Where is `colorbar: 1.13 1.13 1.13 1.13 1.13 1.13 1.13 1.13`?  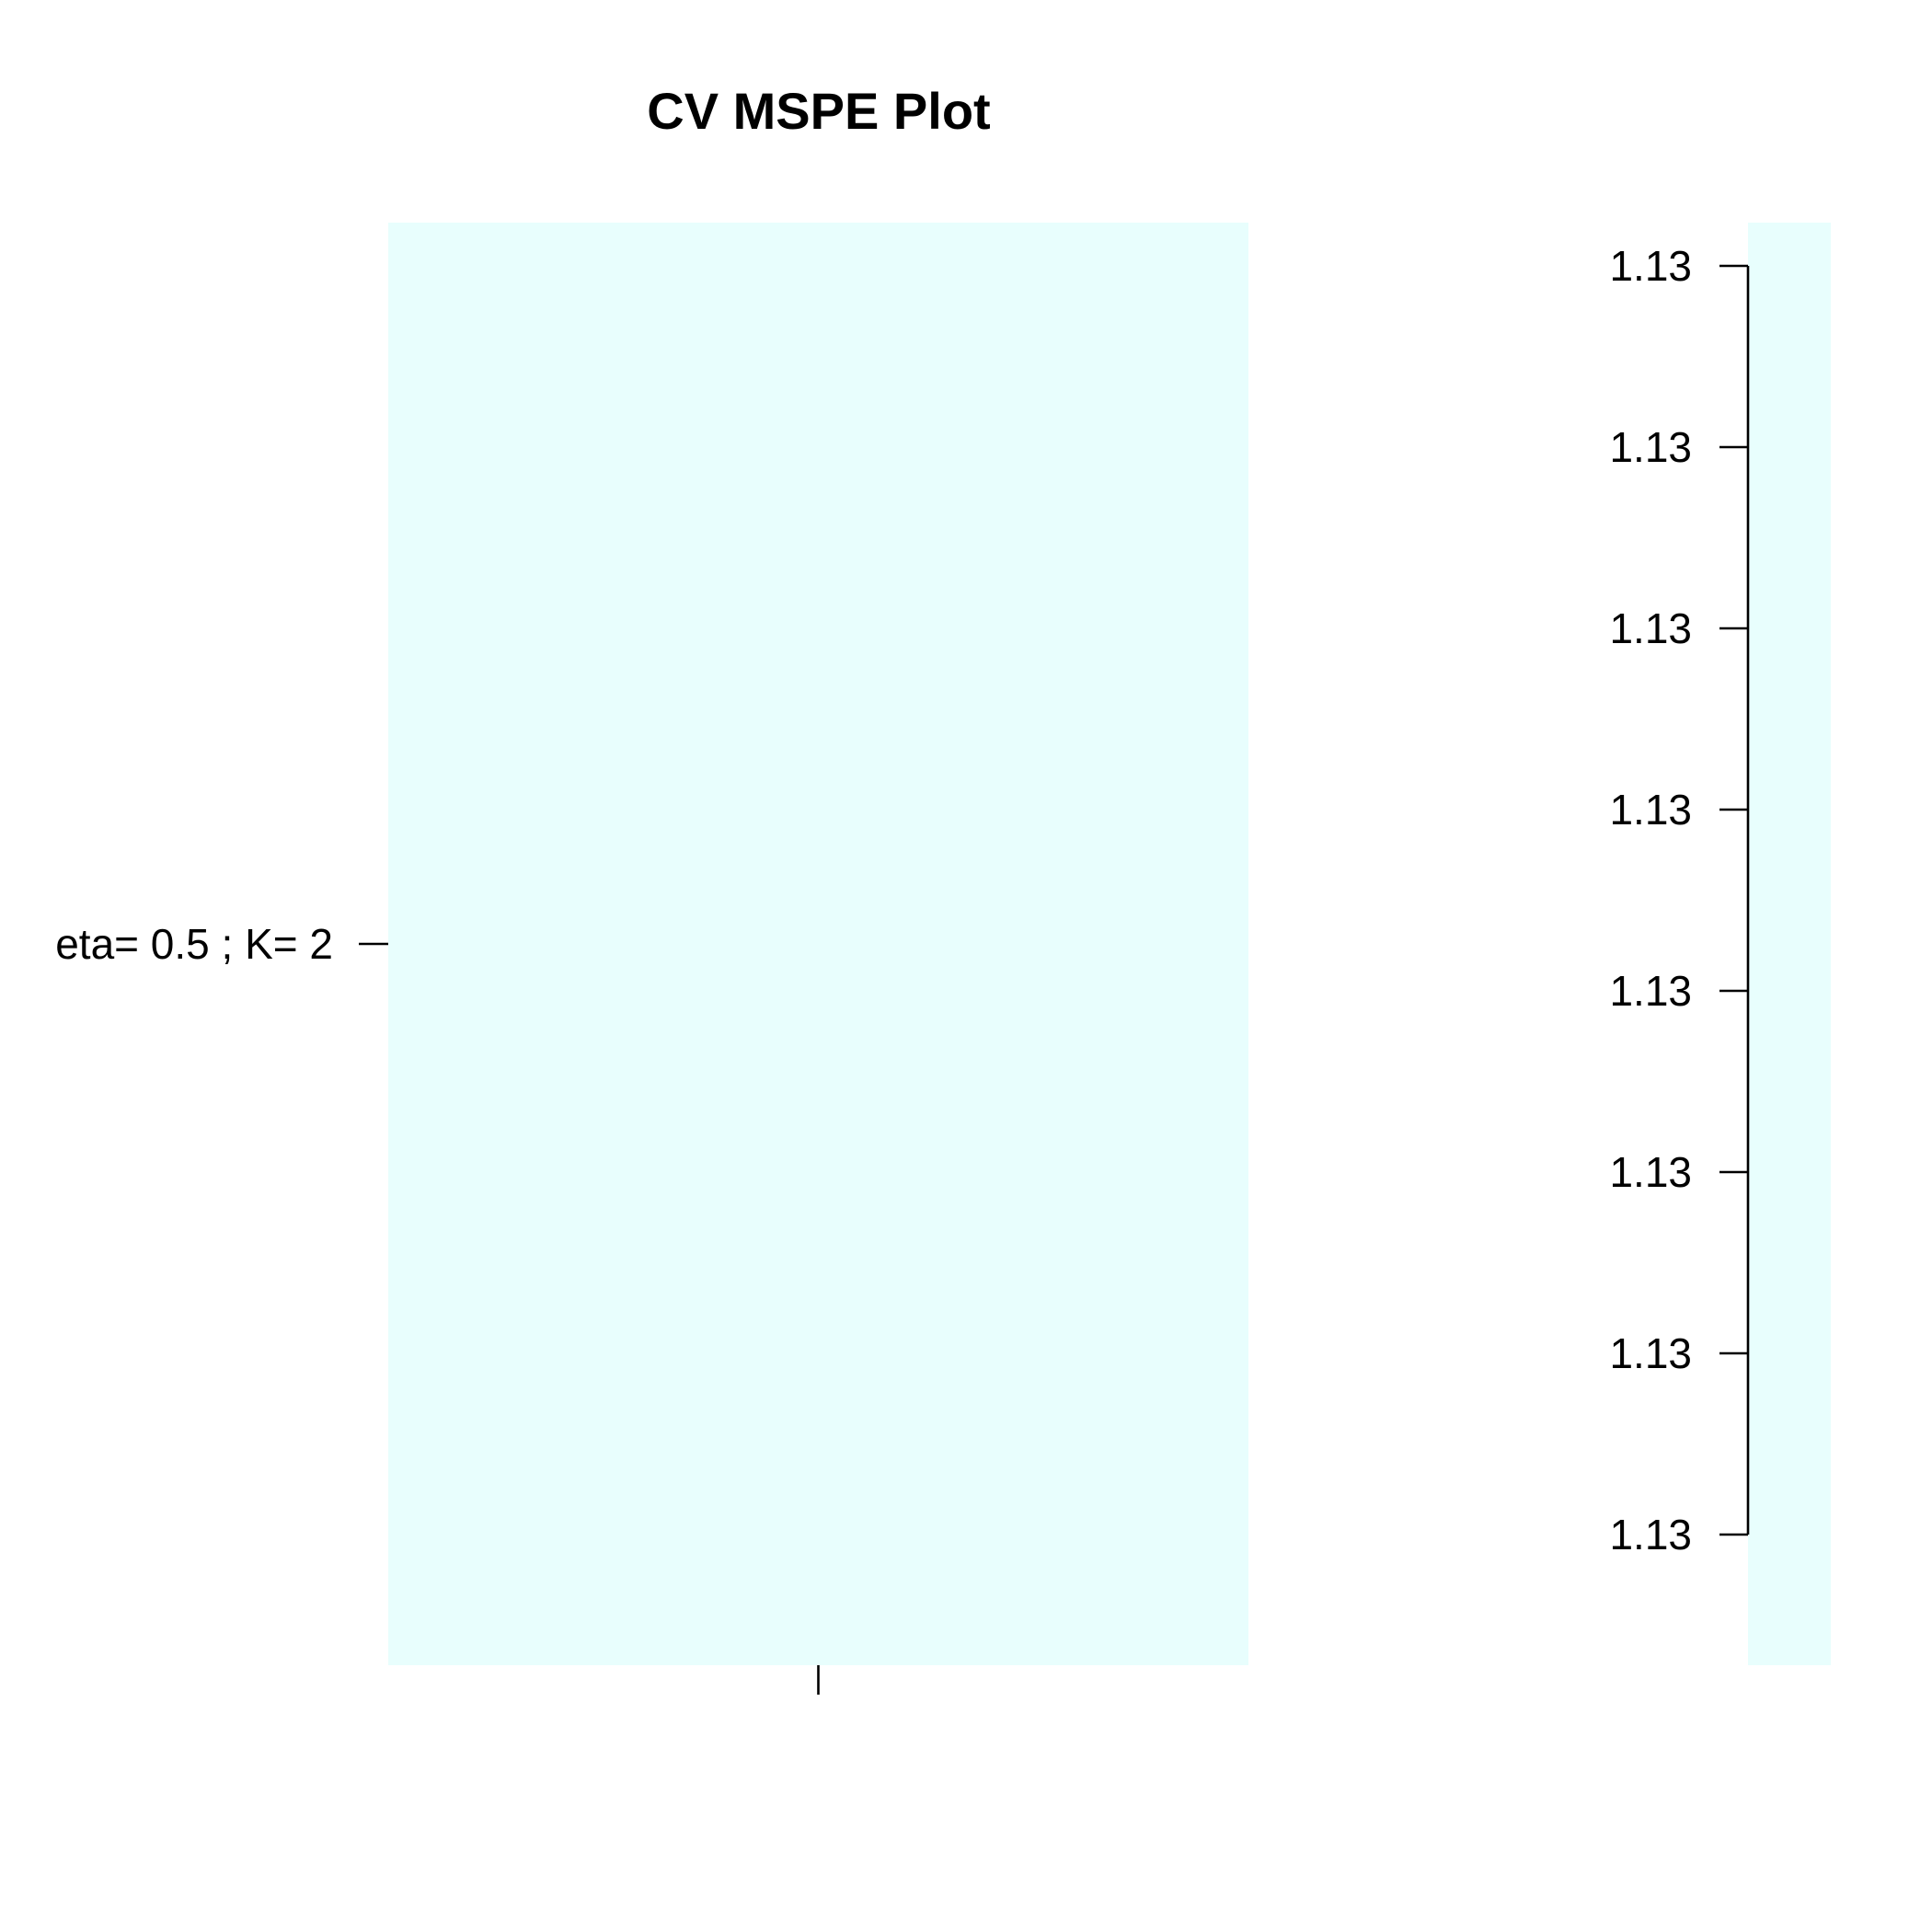 colorbar: 1.13 1.13 1.13 1.13 1.13 1.13 1.13 1.13 is located at coordinates (1720, 944).